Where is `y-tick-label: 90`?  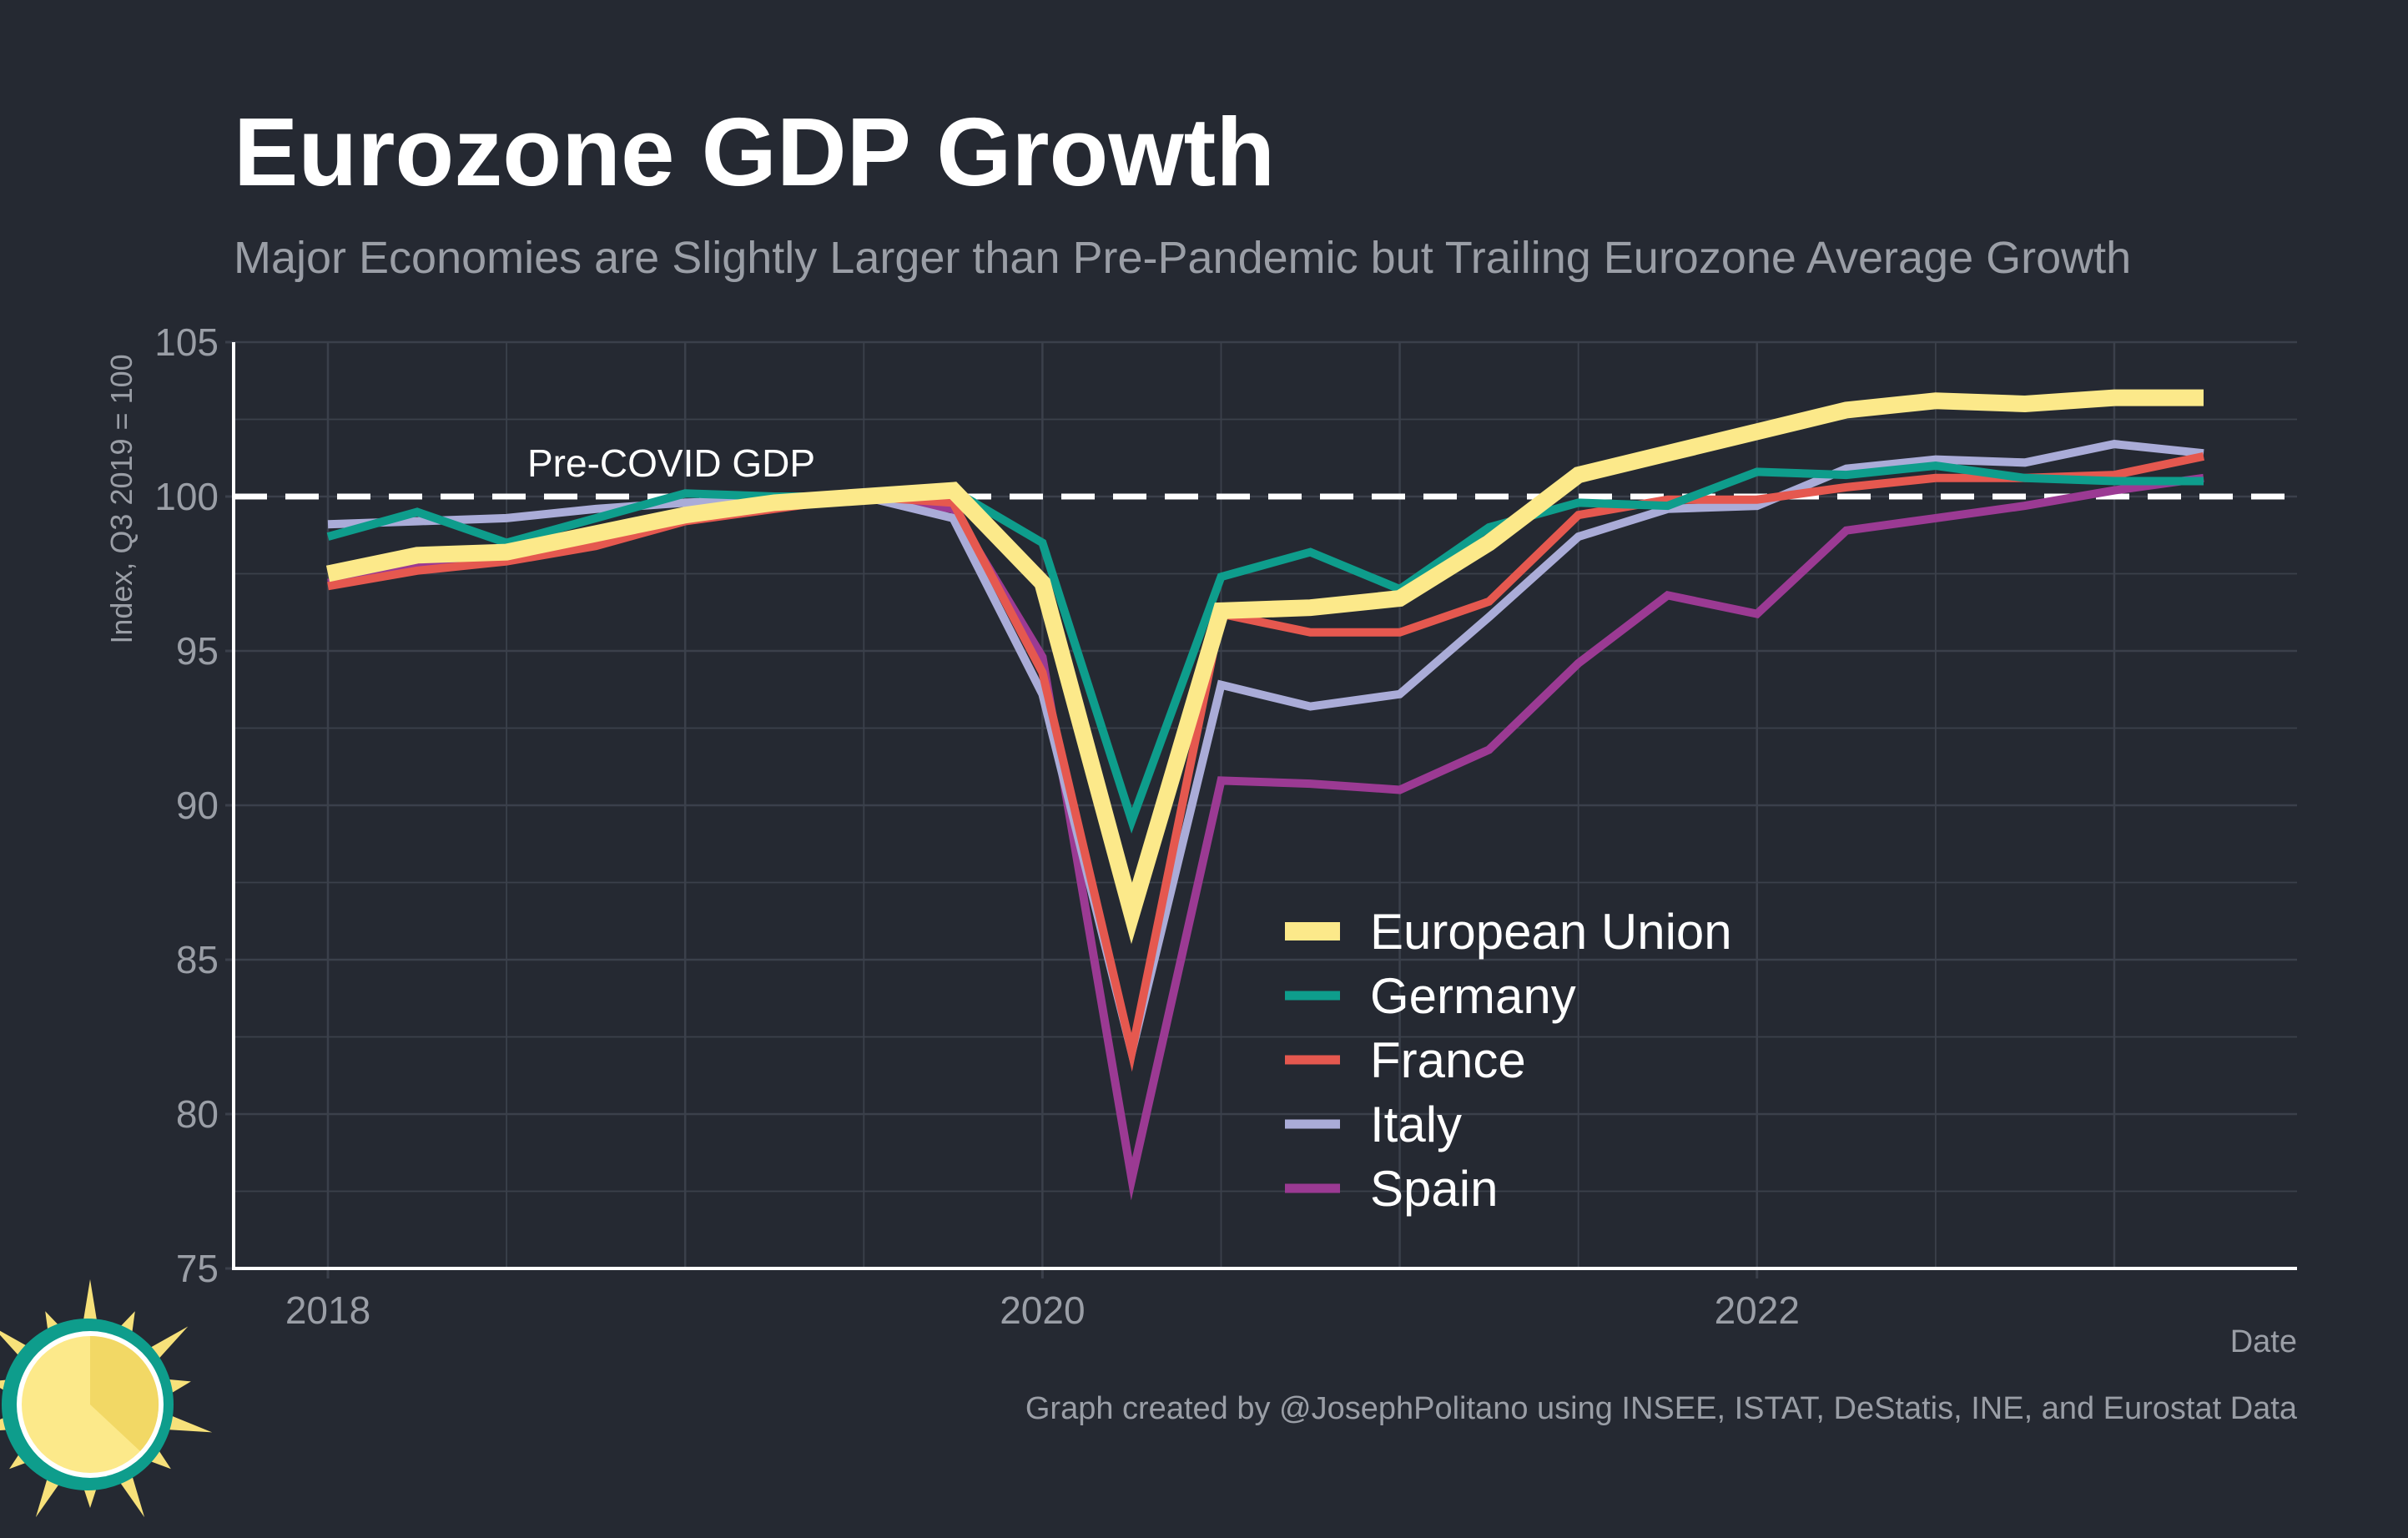
y-tick-label: 90 is located at coordinates (197, 805).